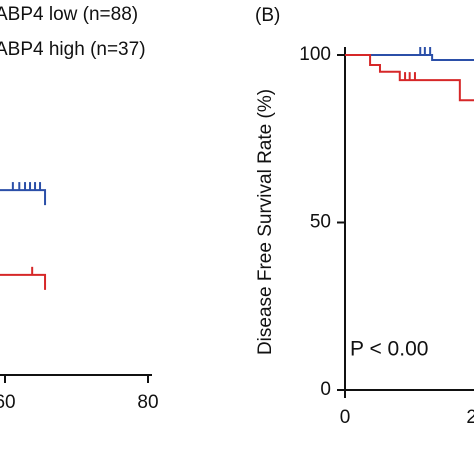  What do you see at coordinates (69, 14) in the screenshot?
I see `legend-label: ABP4 low (n=88)` at bounding box center [69, 14].